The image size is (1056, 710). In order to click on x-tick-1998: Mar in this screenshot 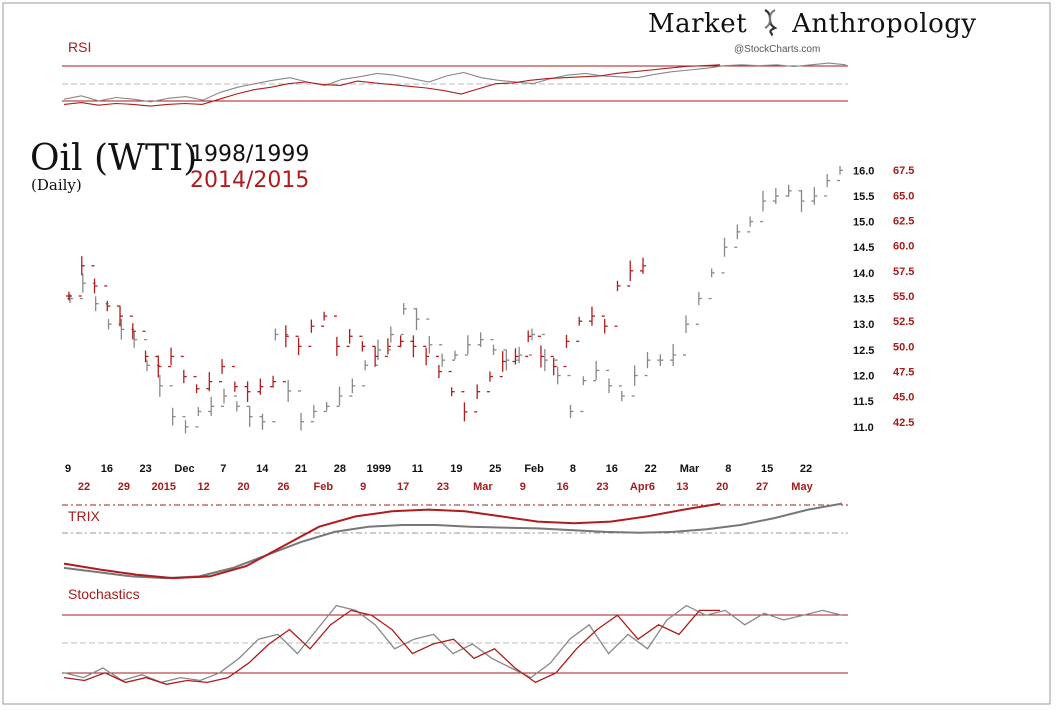, I will do `click(690, 469)`.